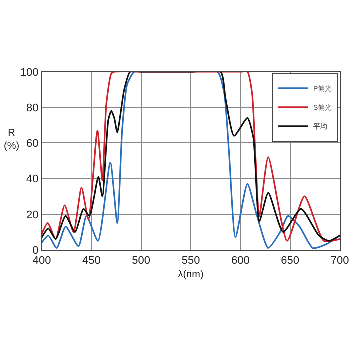  I want to click on y-tick-label: 100, so click(29, 72).